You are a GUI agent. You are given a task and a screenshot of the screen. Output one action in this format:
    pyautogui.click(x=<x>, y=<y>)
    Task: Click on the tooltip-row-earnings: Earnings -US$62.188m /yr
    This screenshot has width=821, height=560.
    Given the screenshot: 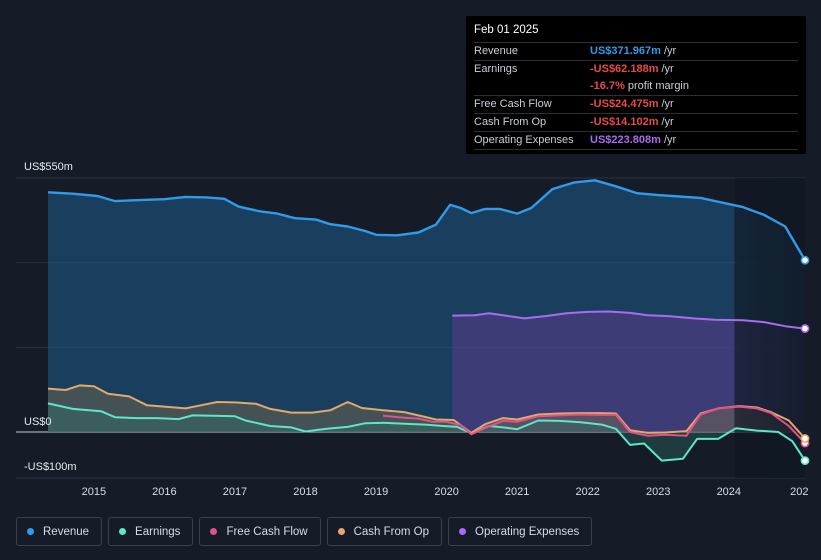 What is the action you would take?
    pyautogui.click(x=636, y=69)
    